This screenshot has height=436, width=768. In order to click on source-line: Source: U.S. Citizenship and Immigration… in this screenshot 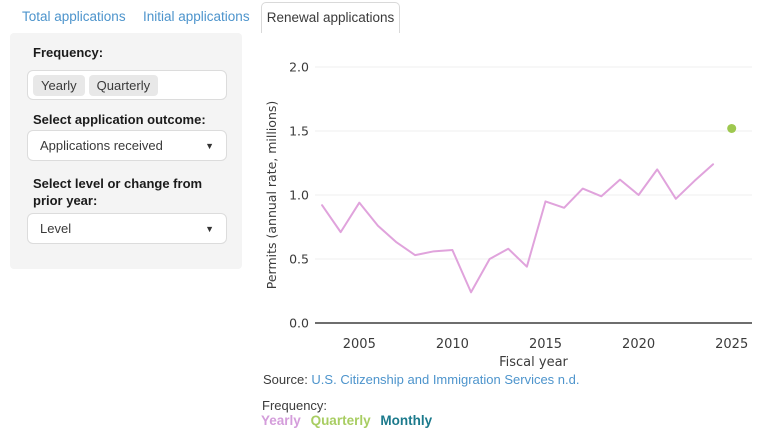, I will do `click(421, 379)`.